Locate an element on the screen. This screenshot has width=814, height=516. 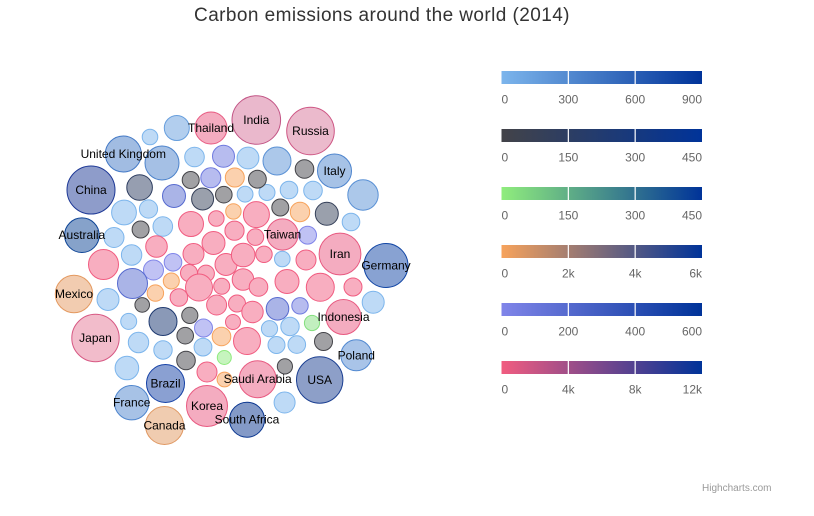
svg-text: China is located at coordinates (91, 190).